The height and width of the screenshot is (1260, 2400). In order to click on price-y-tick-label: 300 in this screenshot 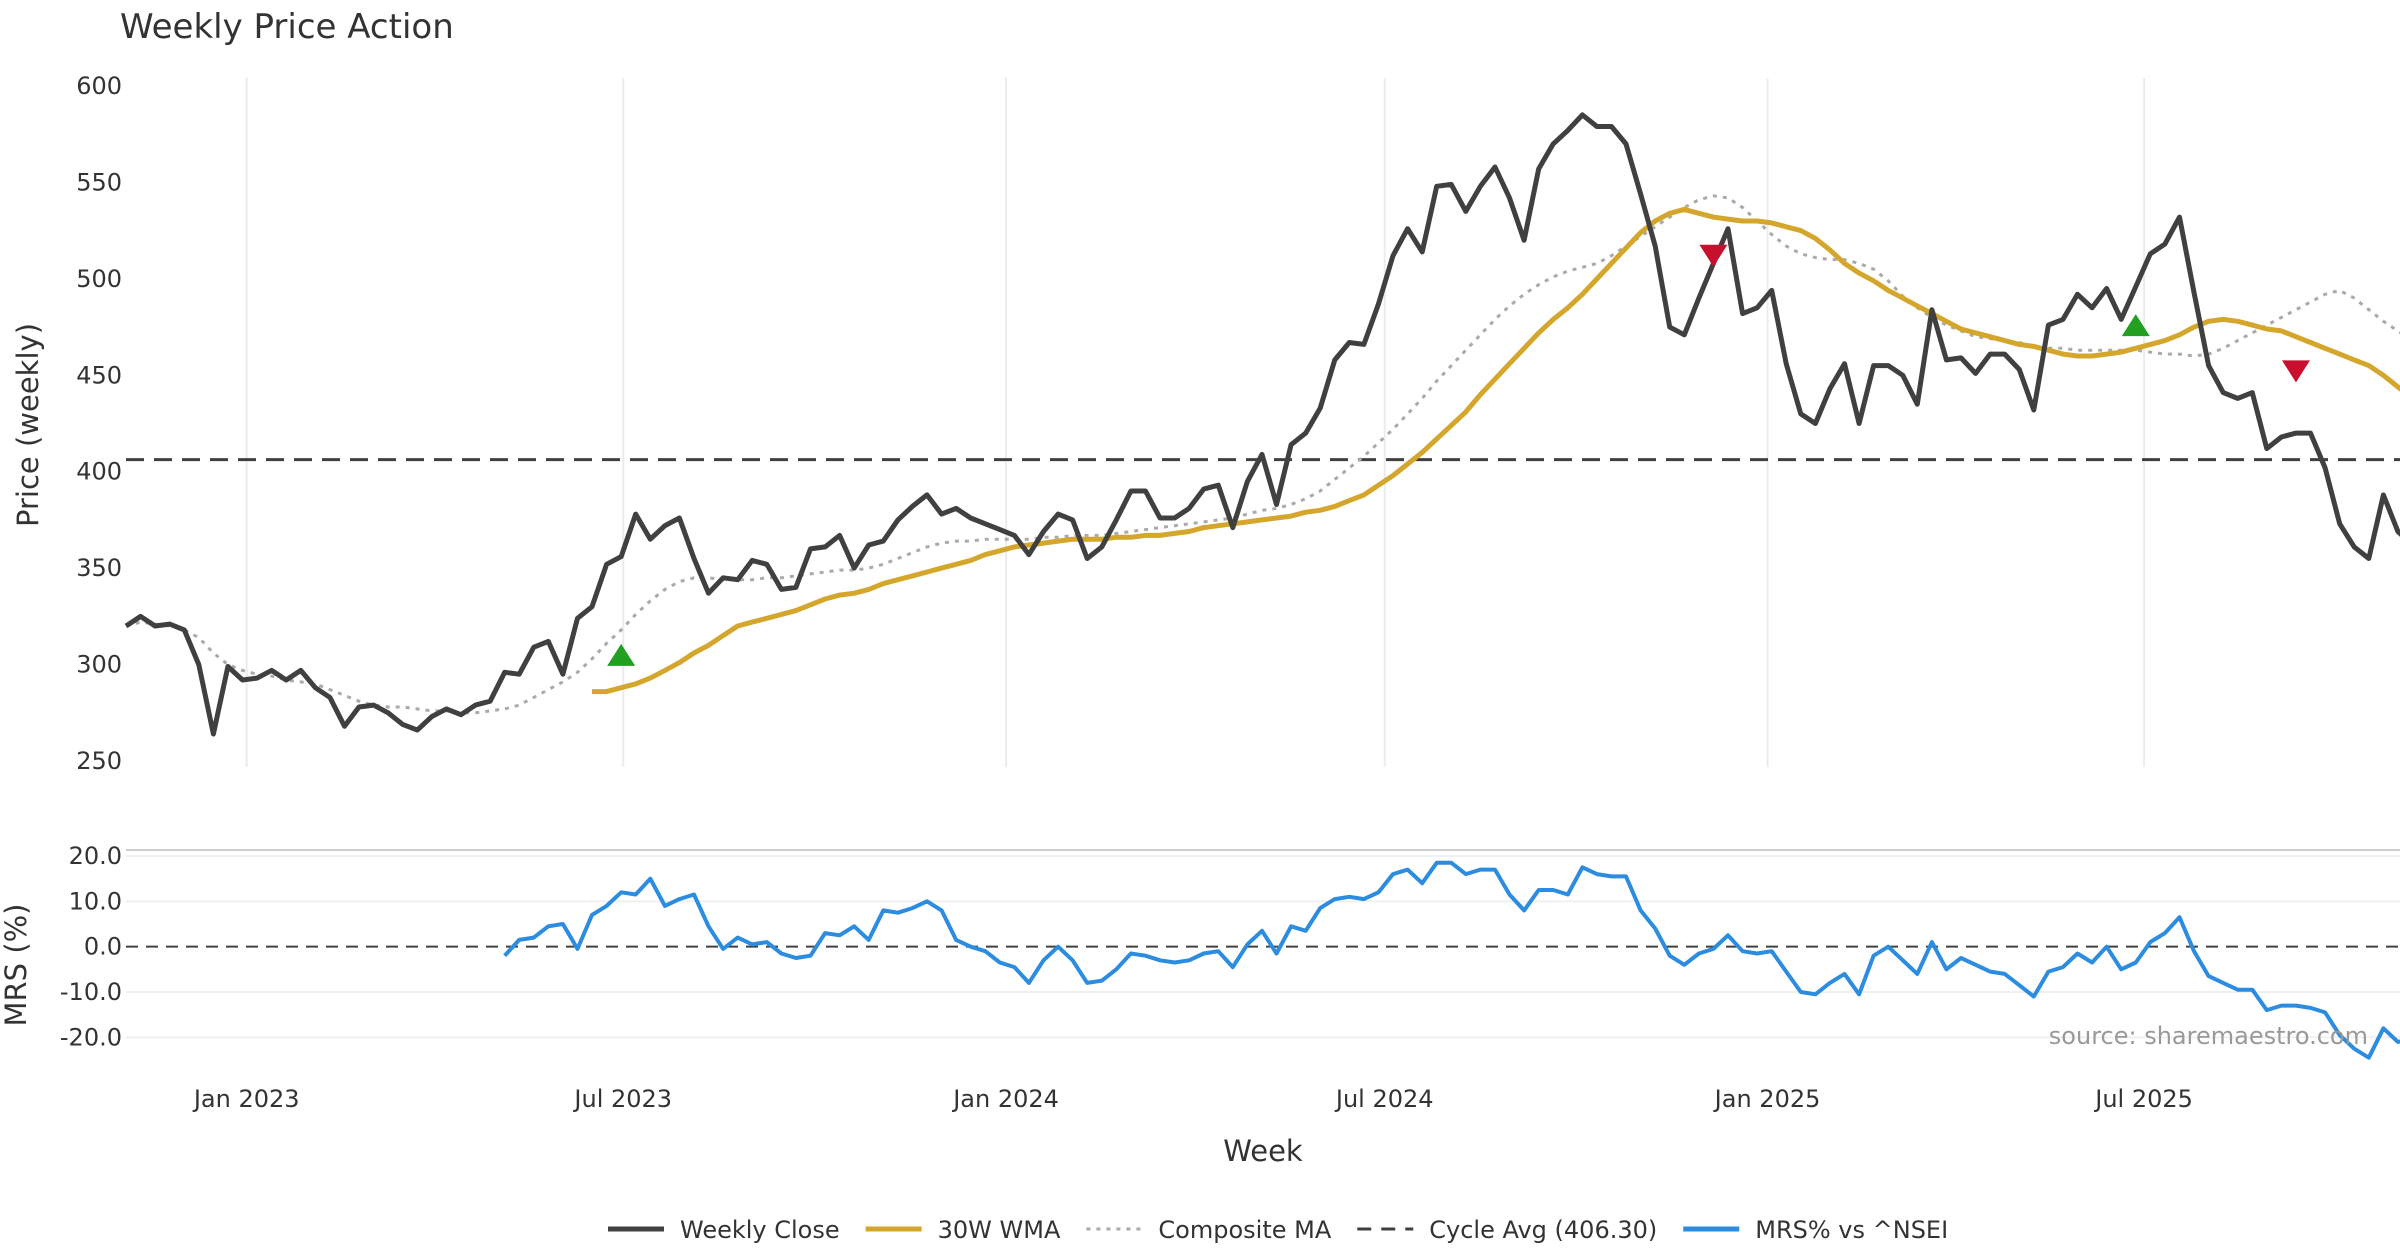, I will do `click(99, 665)`.